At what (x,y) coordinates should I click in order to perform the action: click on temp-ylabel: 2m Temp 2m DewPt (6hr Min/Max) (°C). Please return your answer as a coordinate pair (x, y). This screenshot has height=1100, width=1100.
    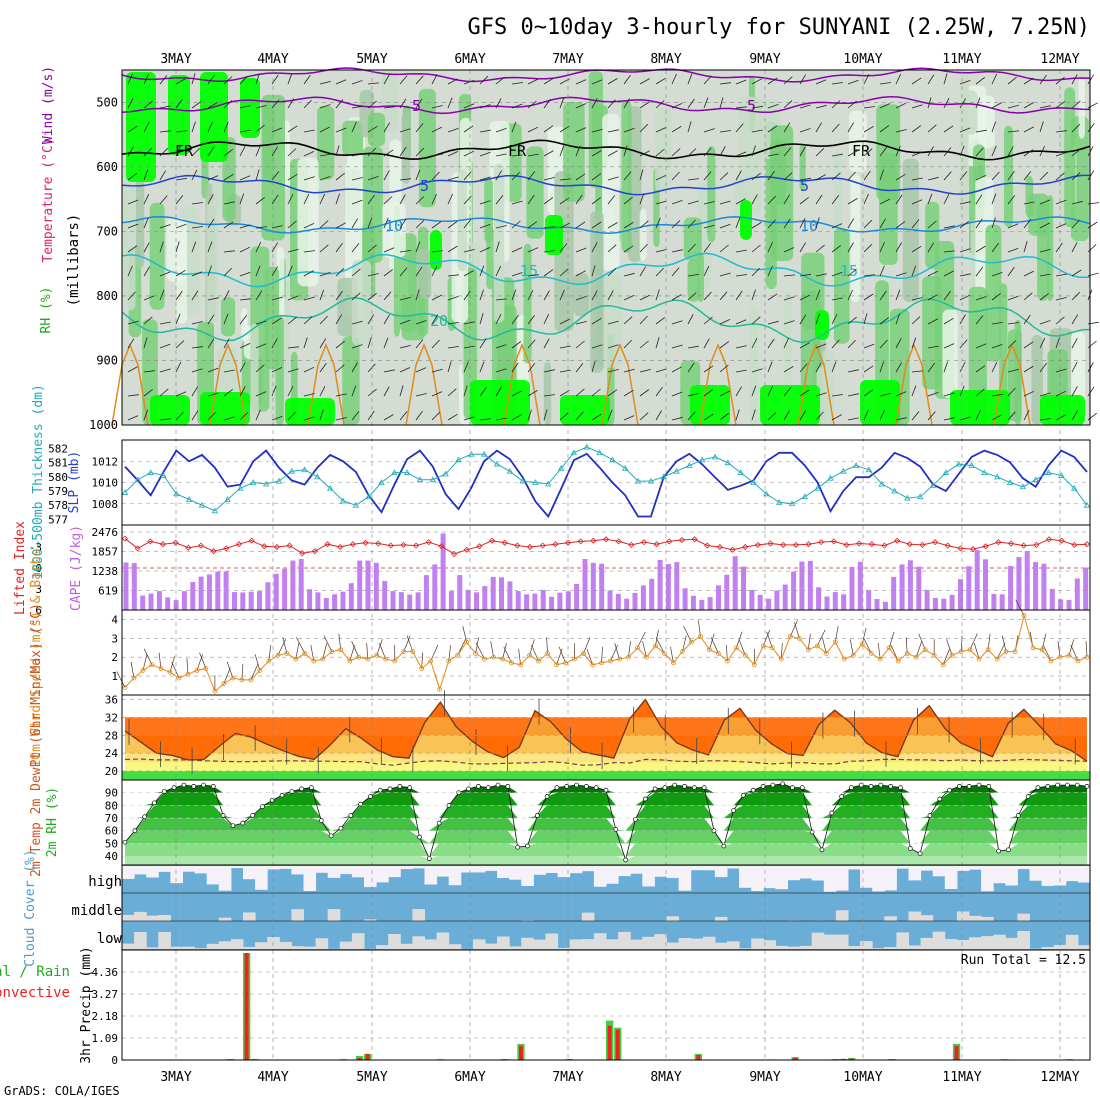
    Looking at the image, I should click on (36, 740).